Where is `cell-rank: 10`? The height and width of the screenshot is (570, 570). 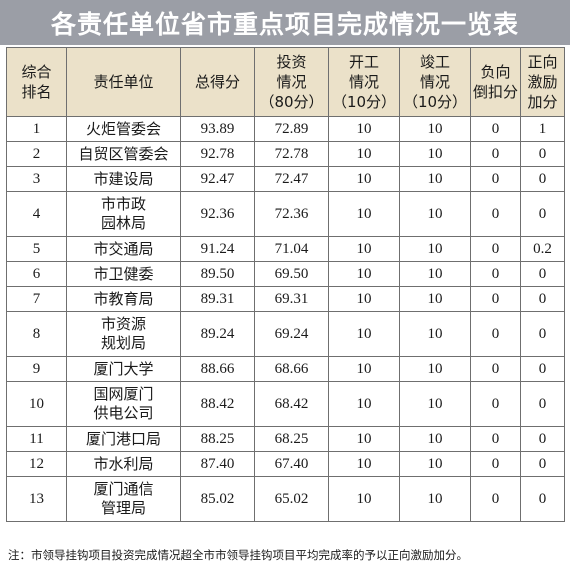
cell-rank: 10 is located at coordinates (36, 404).